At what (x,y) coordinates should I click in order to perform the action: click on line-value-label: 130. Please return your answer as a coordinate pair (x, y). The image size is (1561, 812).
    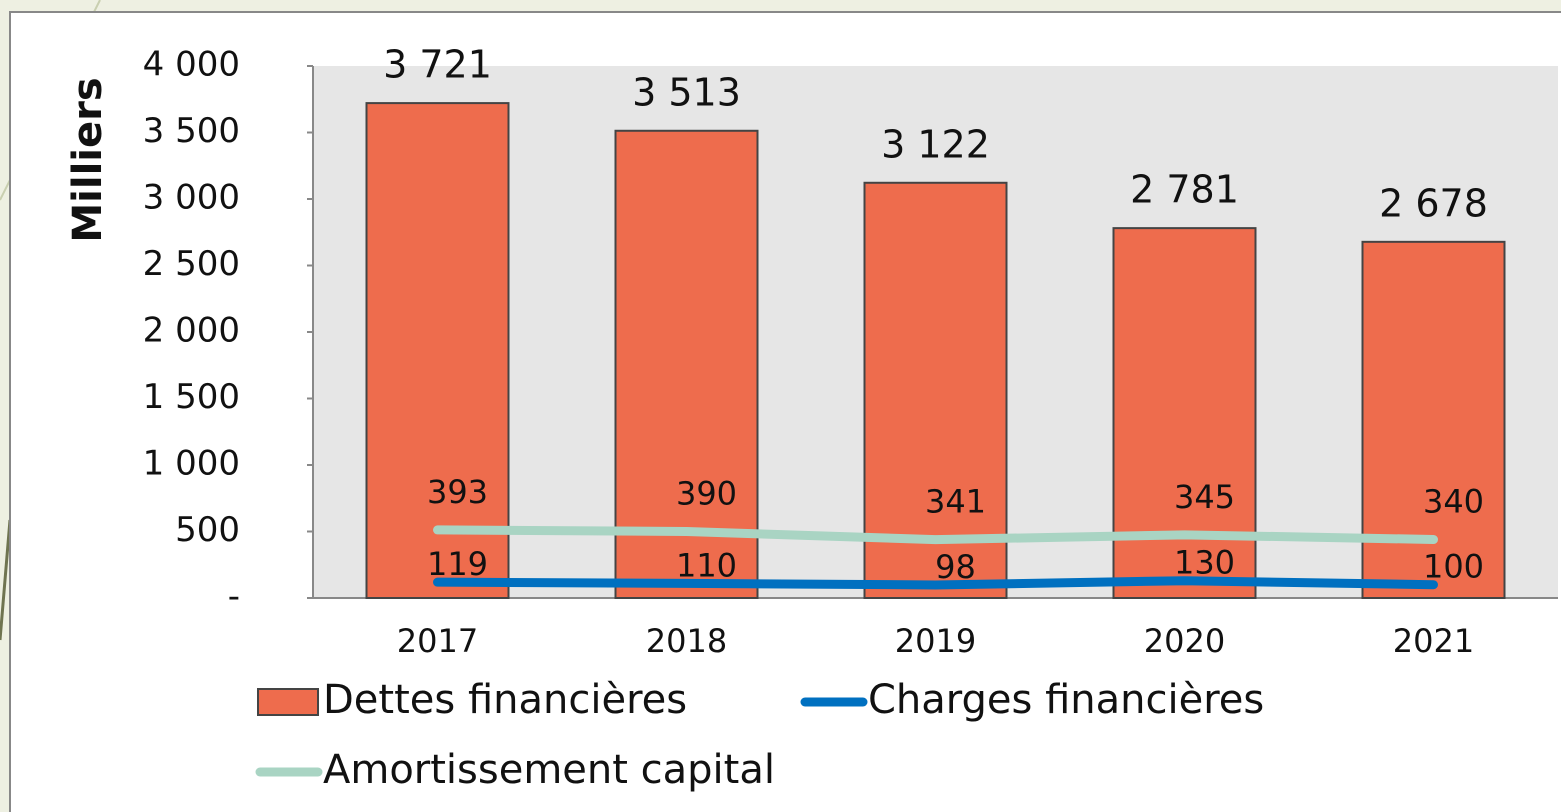
    Looking at the image, I should click on (1204, 563).